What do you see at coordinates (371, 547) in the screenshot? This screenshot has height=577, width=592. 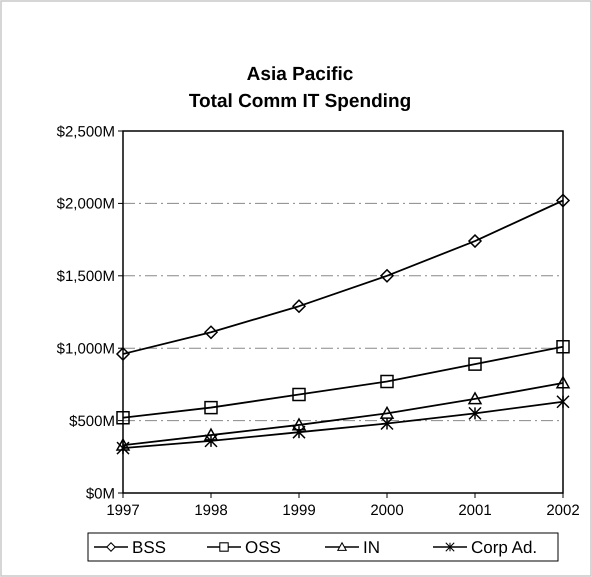 I see `legend-label: IN` at bounding box center [371, 547].